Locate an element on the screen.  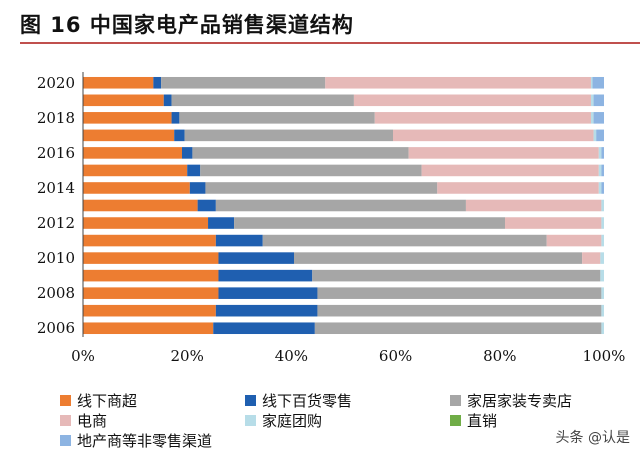
y-tick-label: 2016 is located at coordinates (56, 153).